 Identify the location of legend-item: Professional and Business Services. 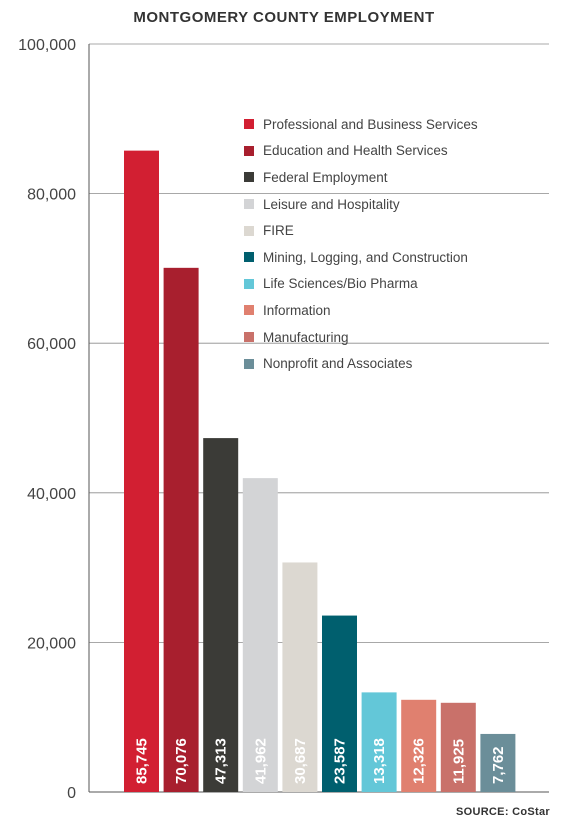
(361, 124).